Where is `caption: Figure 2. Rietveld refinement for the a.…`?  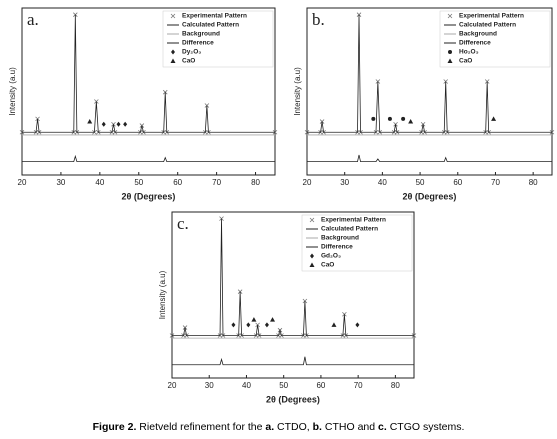
caption: Figure 2. Rietveld refinement for the a.… is located at coordinates (278, 427).